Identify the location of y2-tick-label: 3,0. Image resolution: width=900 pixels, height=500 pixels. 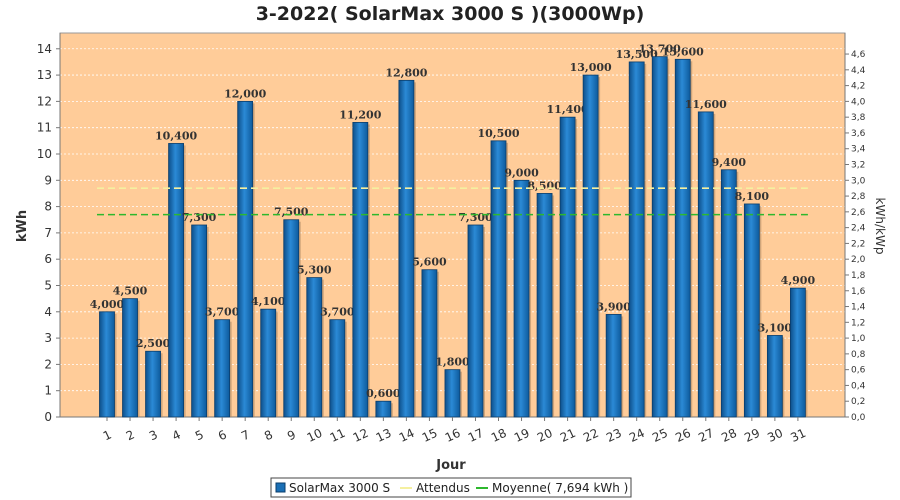
(858, 181).